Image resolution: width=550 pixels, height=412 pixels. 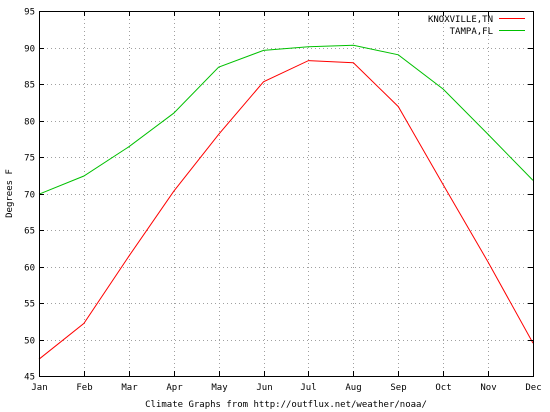 What do you see at coordinates (29, 232) in the screenshot?
I see `y-tick-label: 65` at bounding box center [29, 232].